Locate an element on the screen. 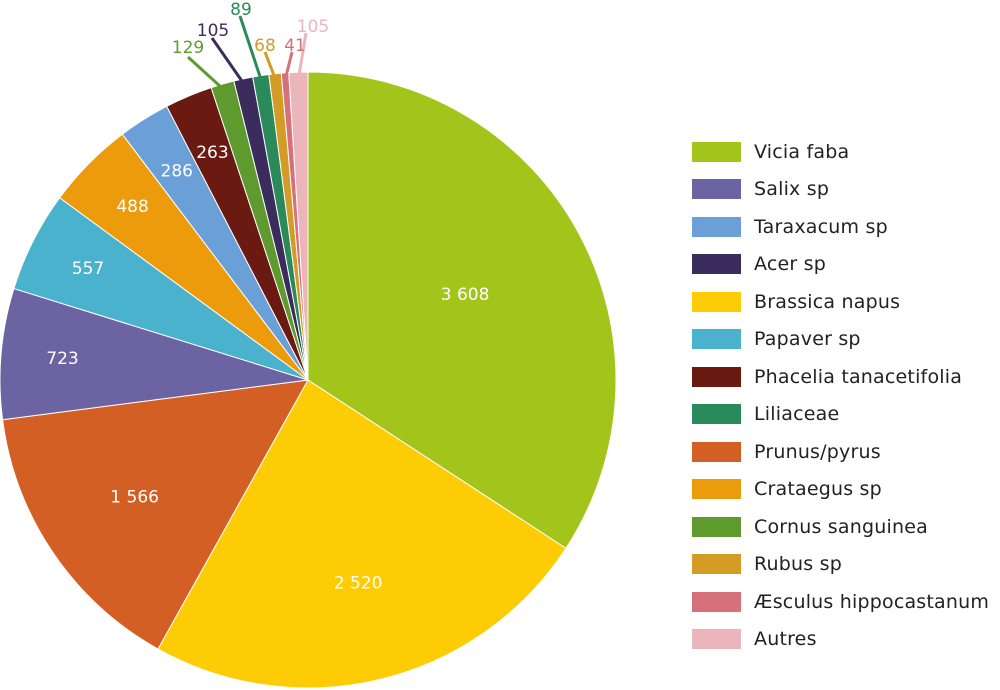 The width and height of the screenshot is (1000, 690). legend-item-crataegus-sp: Crataegus sp is located at coordinates (845, 490).